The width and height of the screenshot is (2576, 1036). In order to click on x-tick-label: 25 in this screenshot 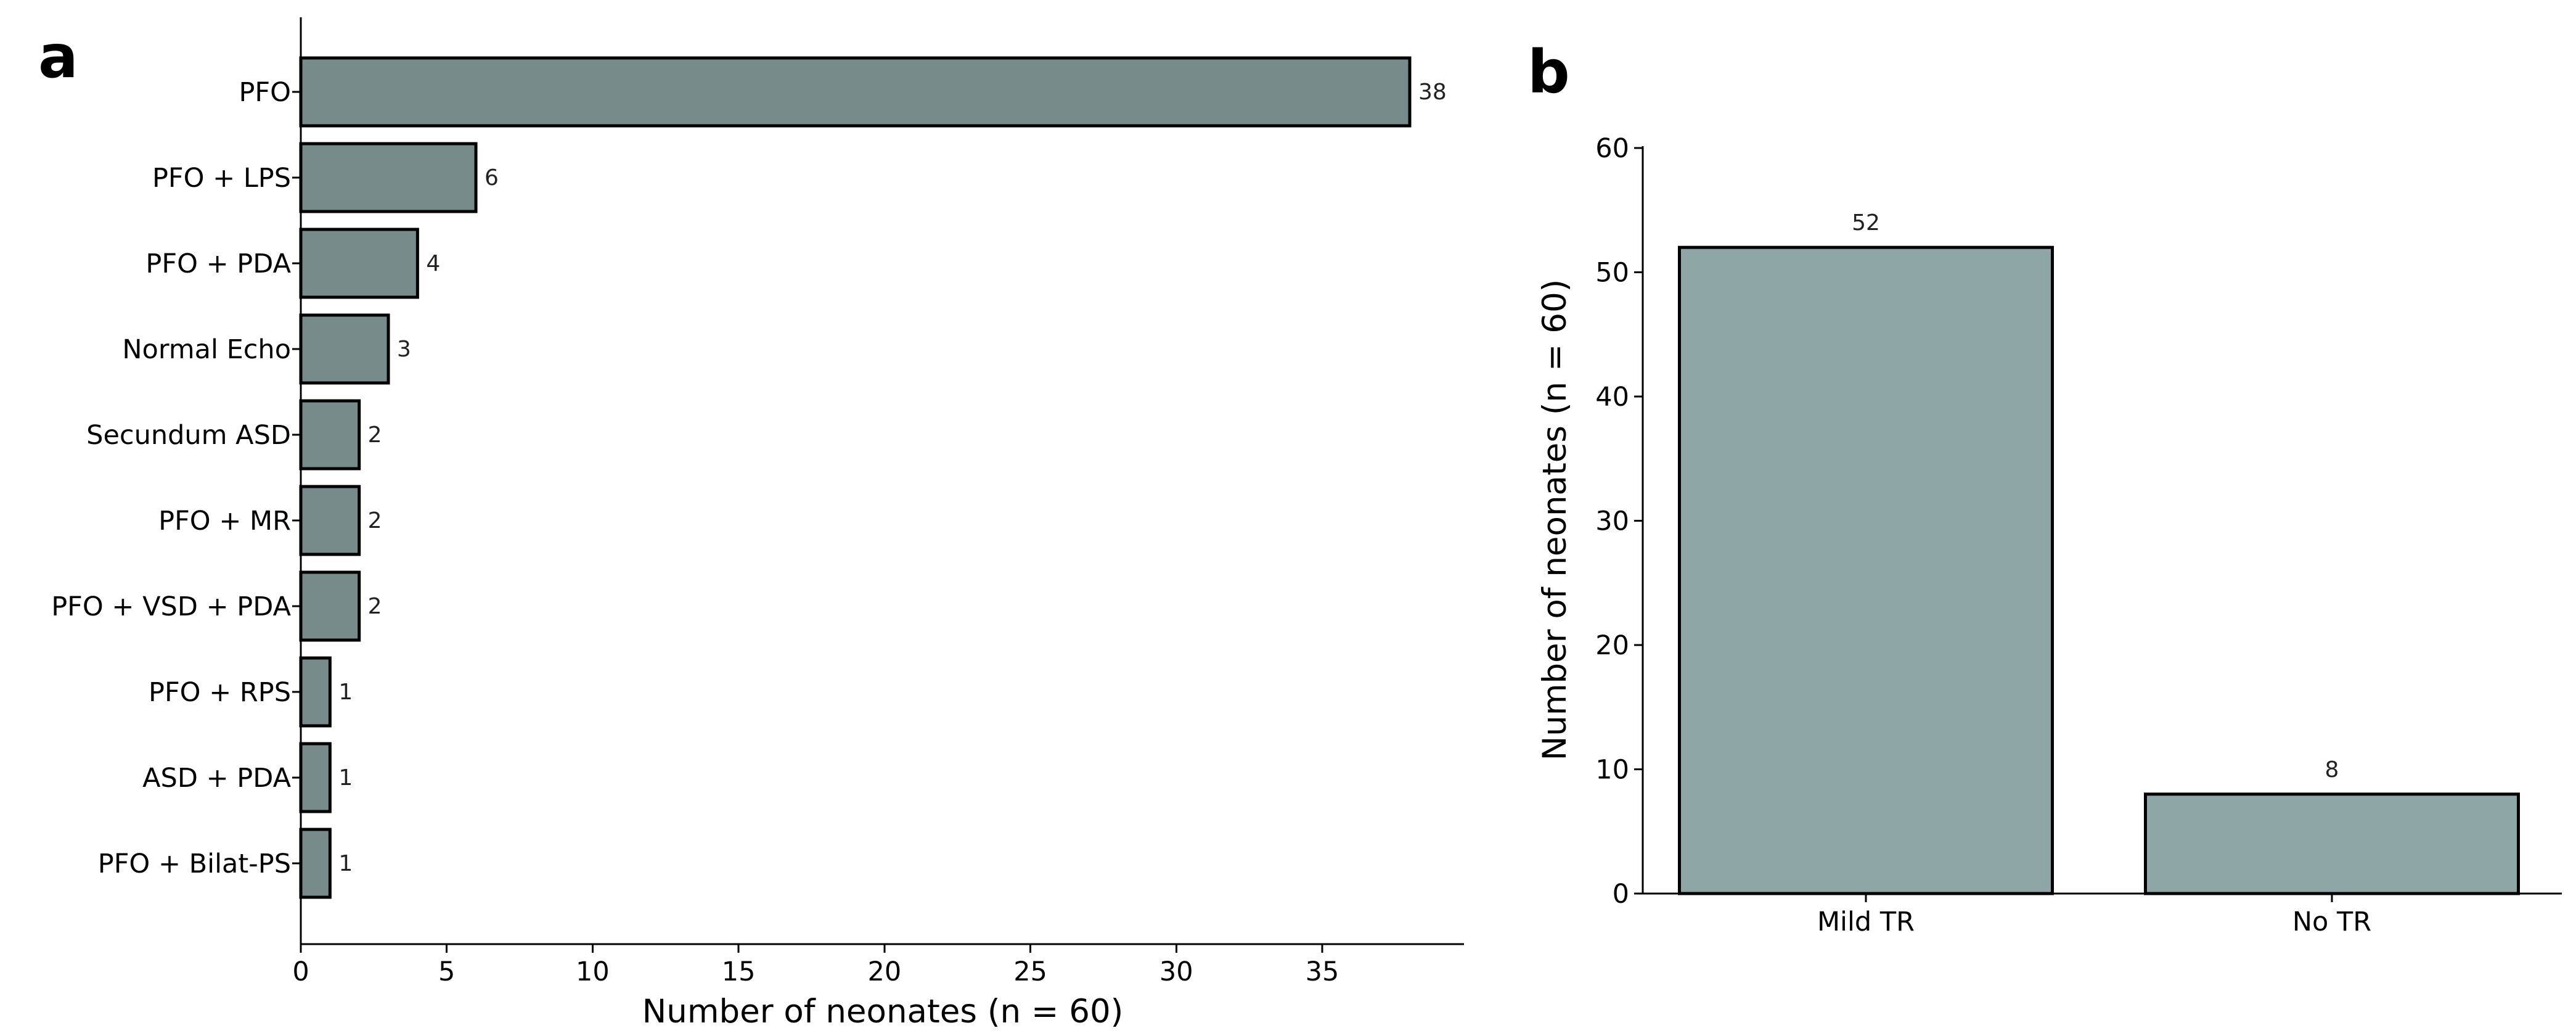, I will do `click(1030, 971)`.